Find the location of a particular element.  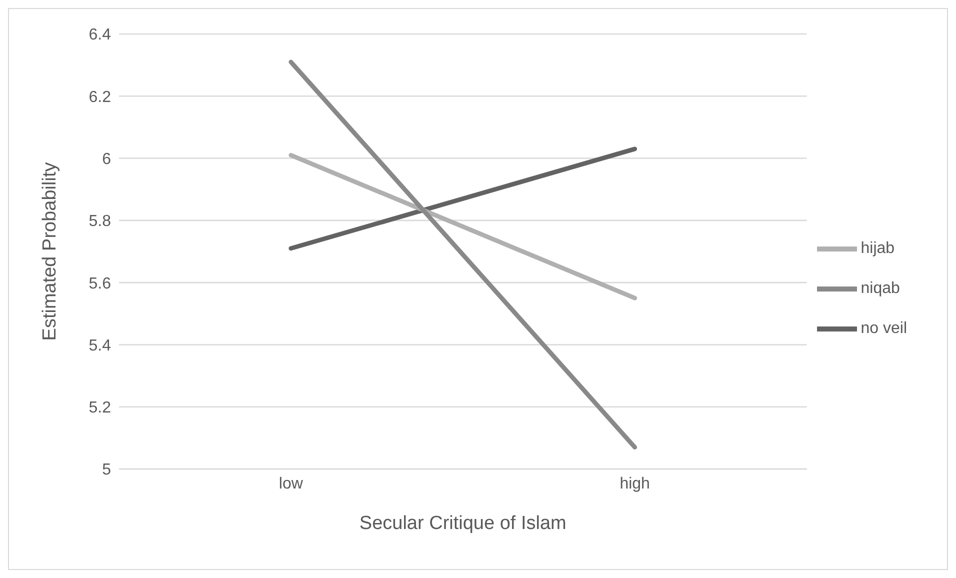

legend-label: niqab is located at coordinates (880, 289).